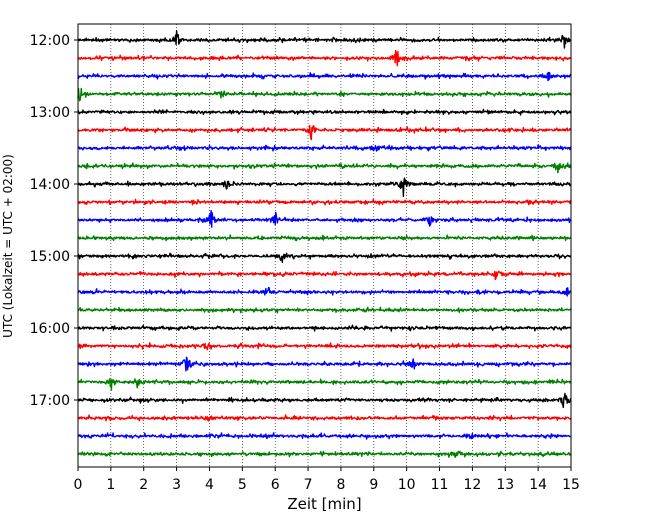 This screenshot has height=520, width=650. What do you see at coordinates (143, 485) in the screenshot?
I see `x-tick-label: 2` at bounding box center [143, 485].